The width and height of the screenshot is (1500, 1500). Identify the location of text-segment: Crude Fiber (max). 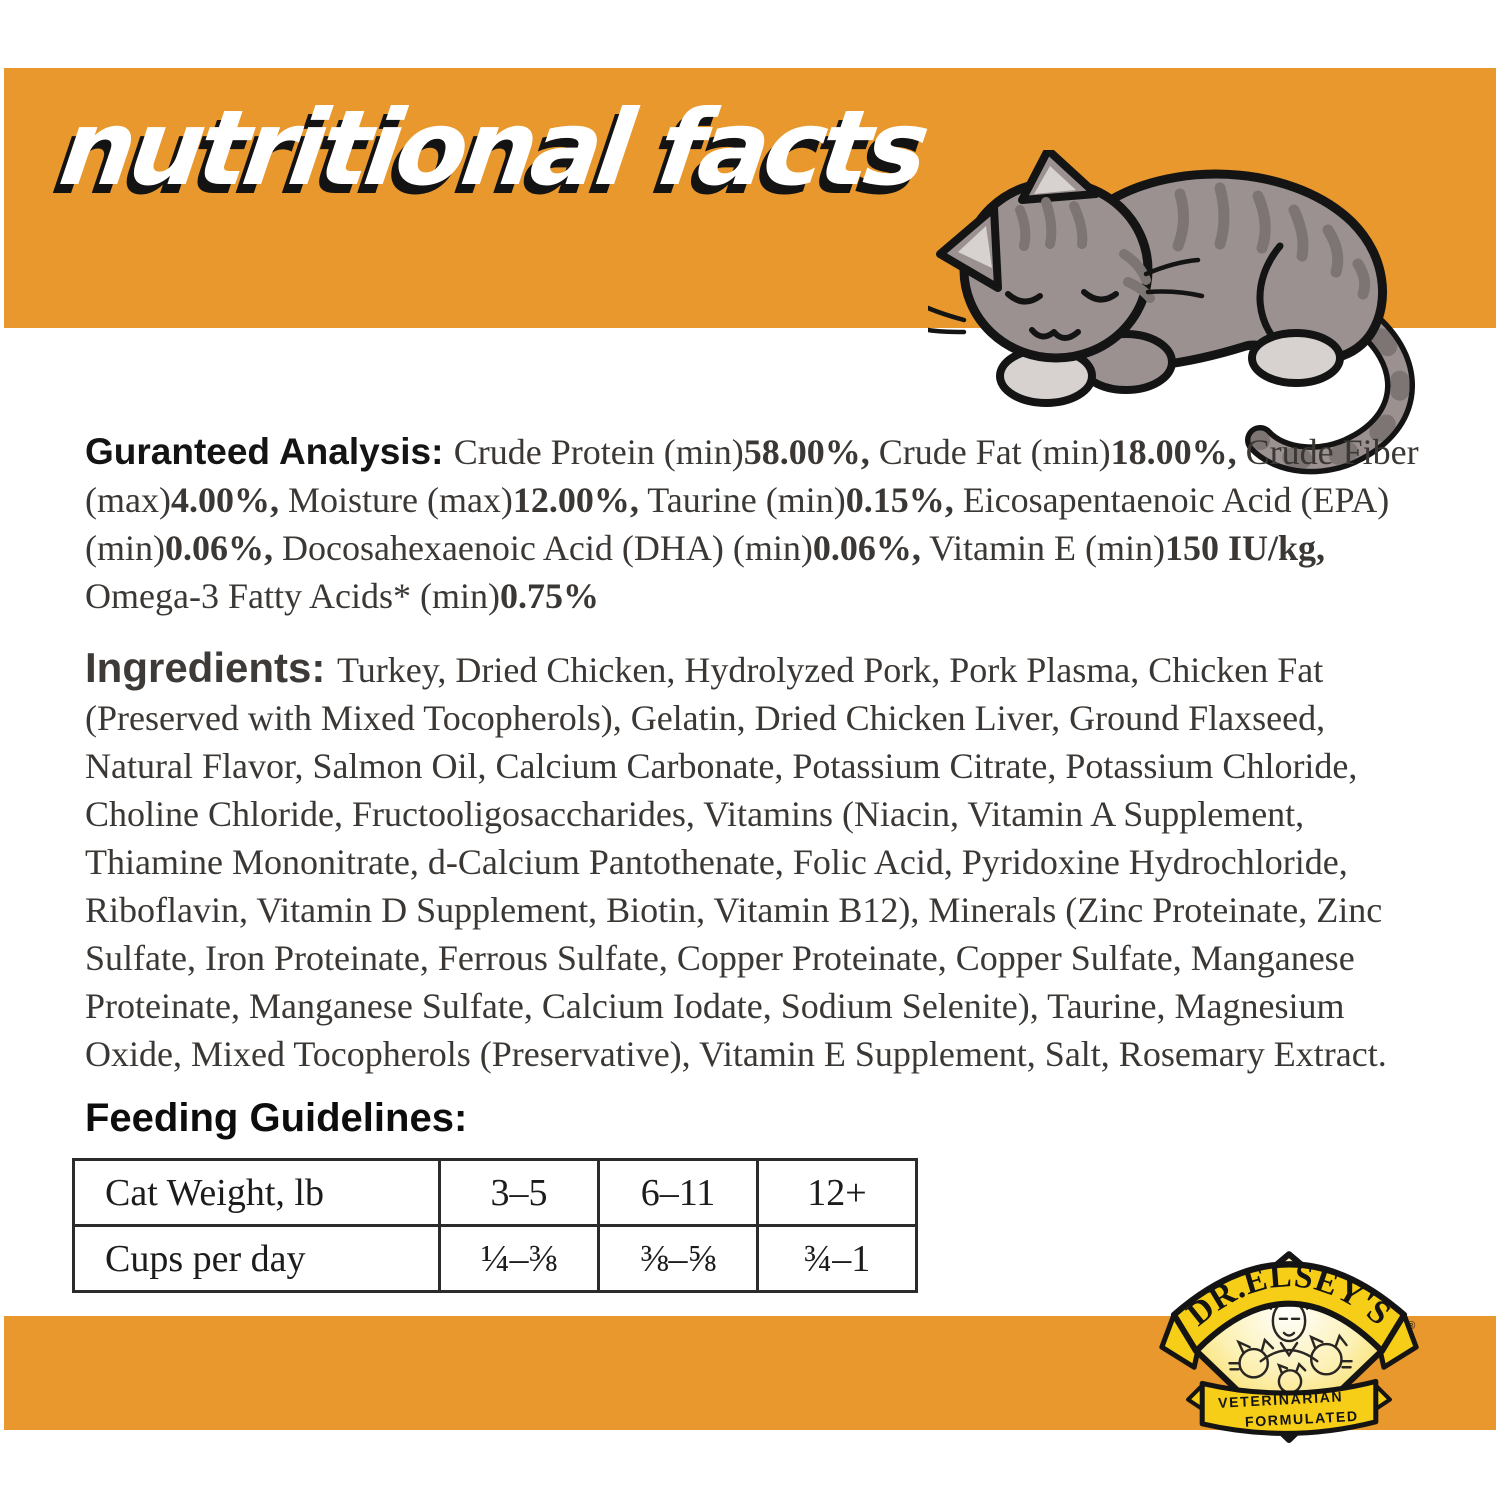
(752, 476).